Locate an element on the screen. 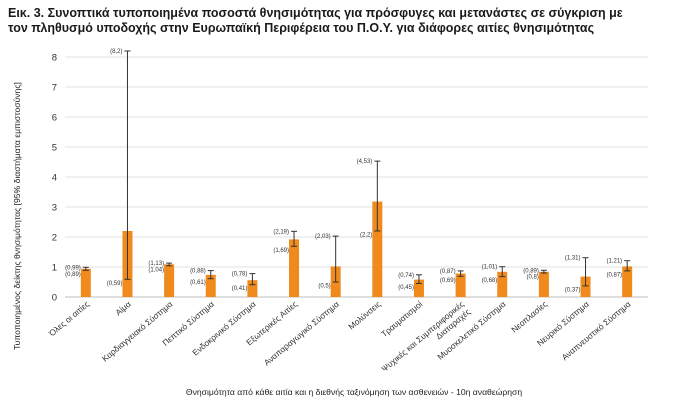  y-tick-2: 2 is located at coordinates (54, 237).